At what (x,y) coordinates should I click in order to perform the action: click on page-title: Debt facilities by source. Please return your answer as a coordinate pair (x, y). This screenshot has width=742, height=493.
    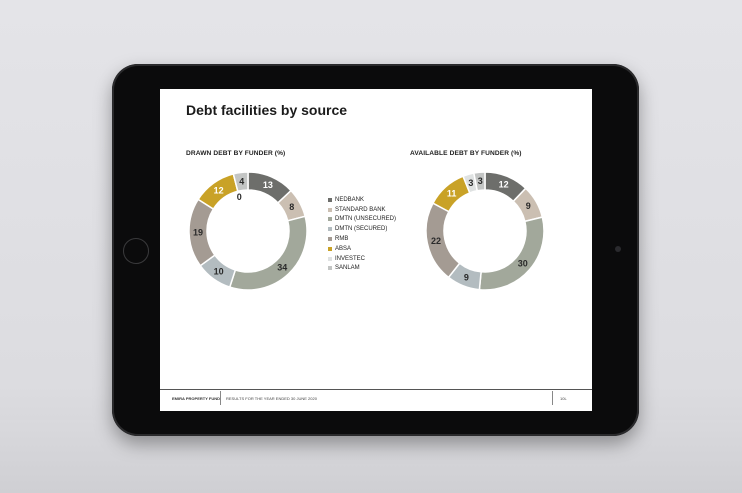
    Looking at the image, I should click on (267, 110).